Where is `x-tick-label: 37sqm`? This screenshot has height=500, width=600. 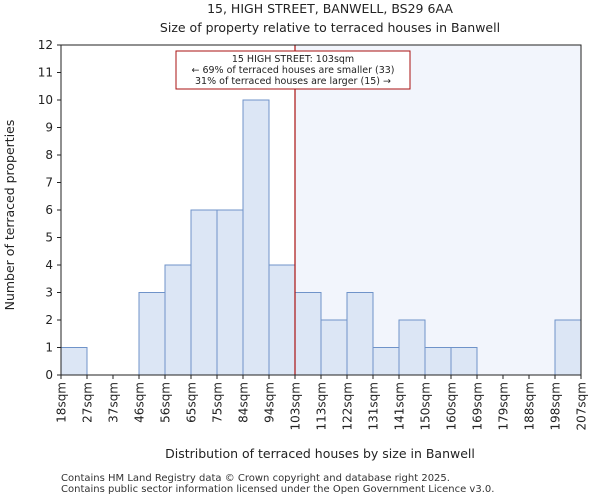
x-tick-label: 37sqm is located at coordinates (114, 402).